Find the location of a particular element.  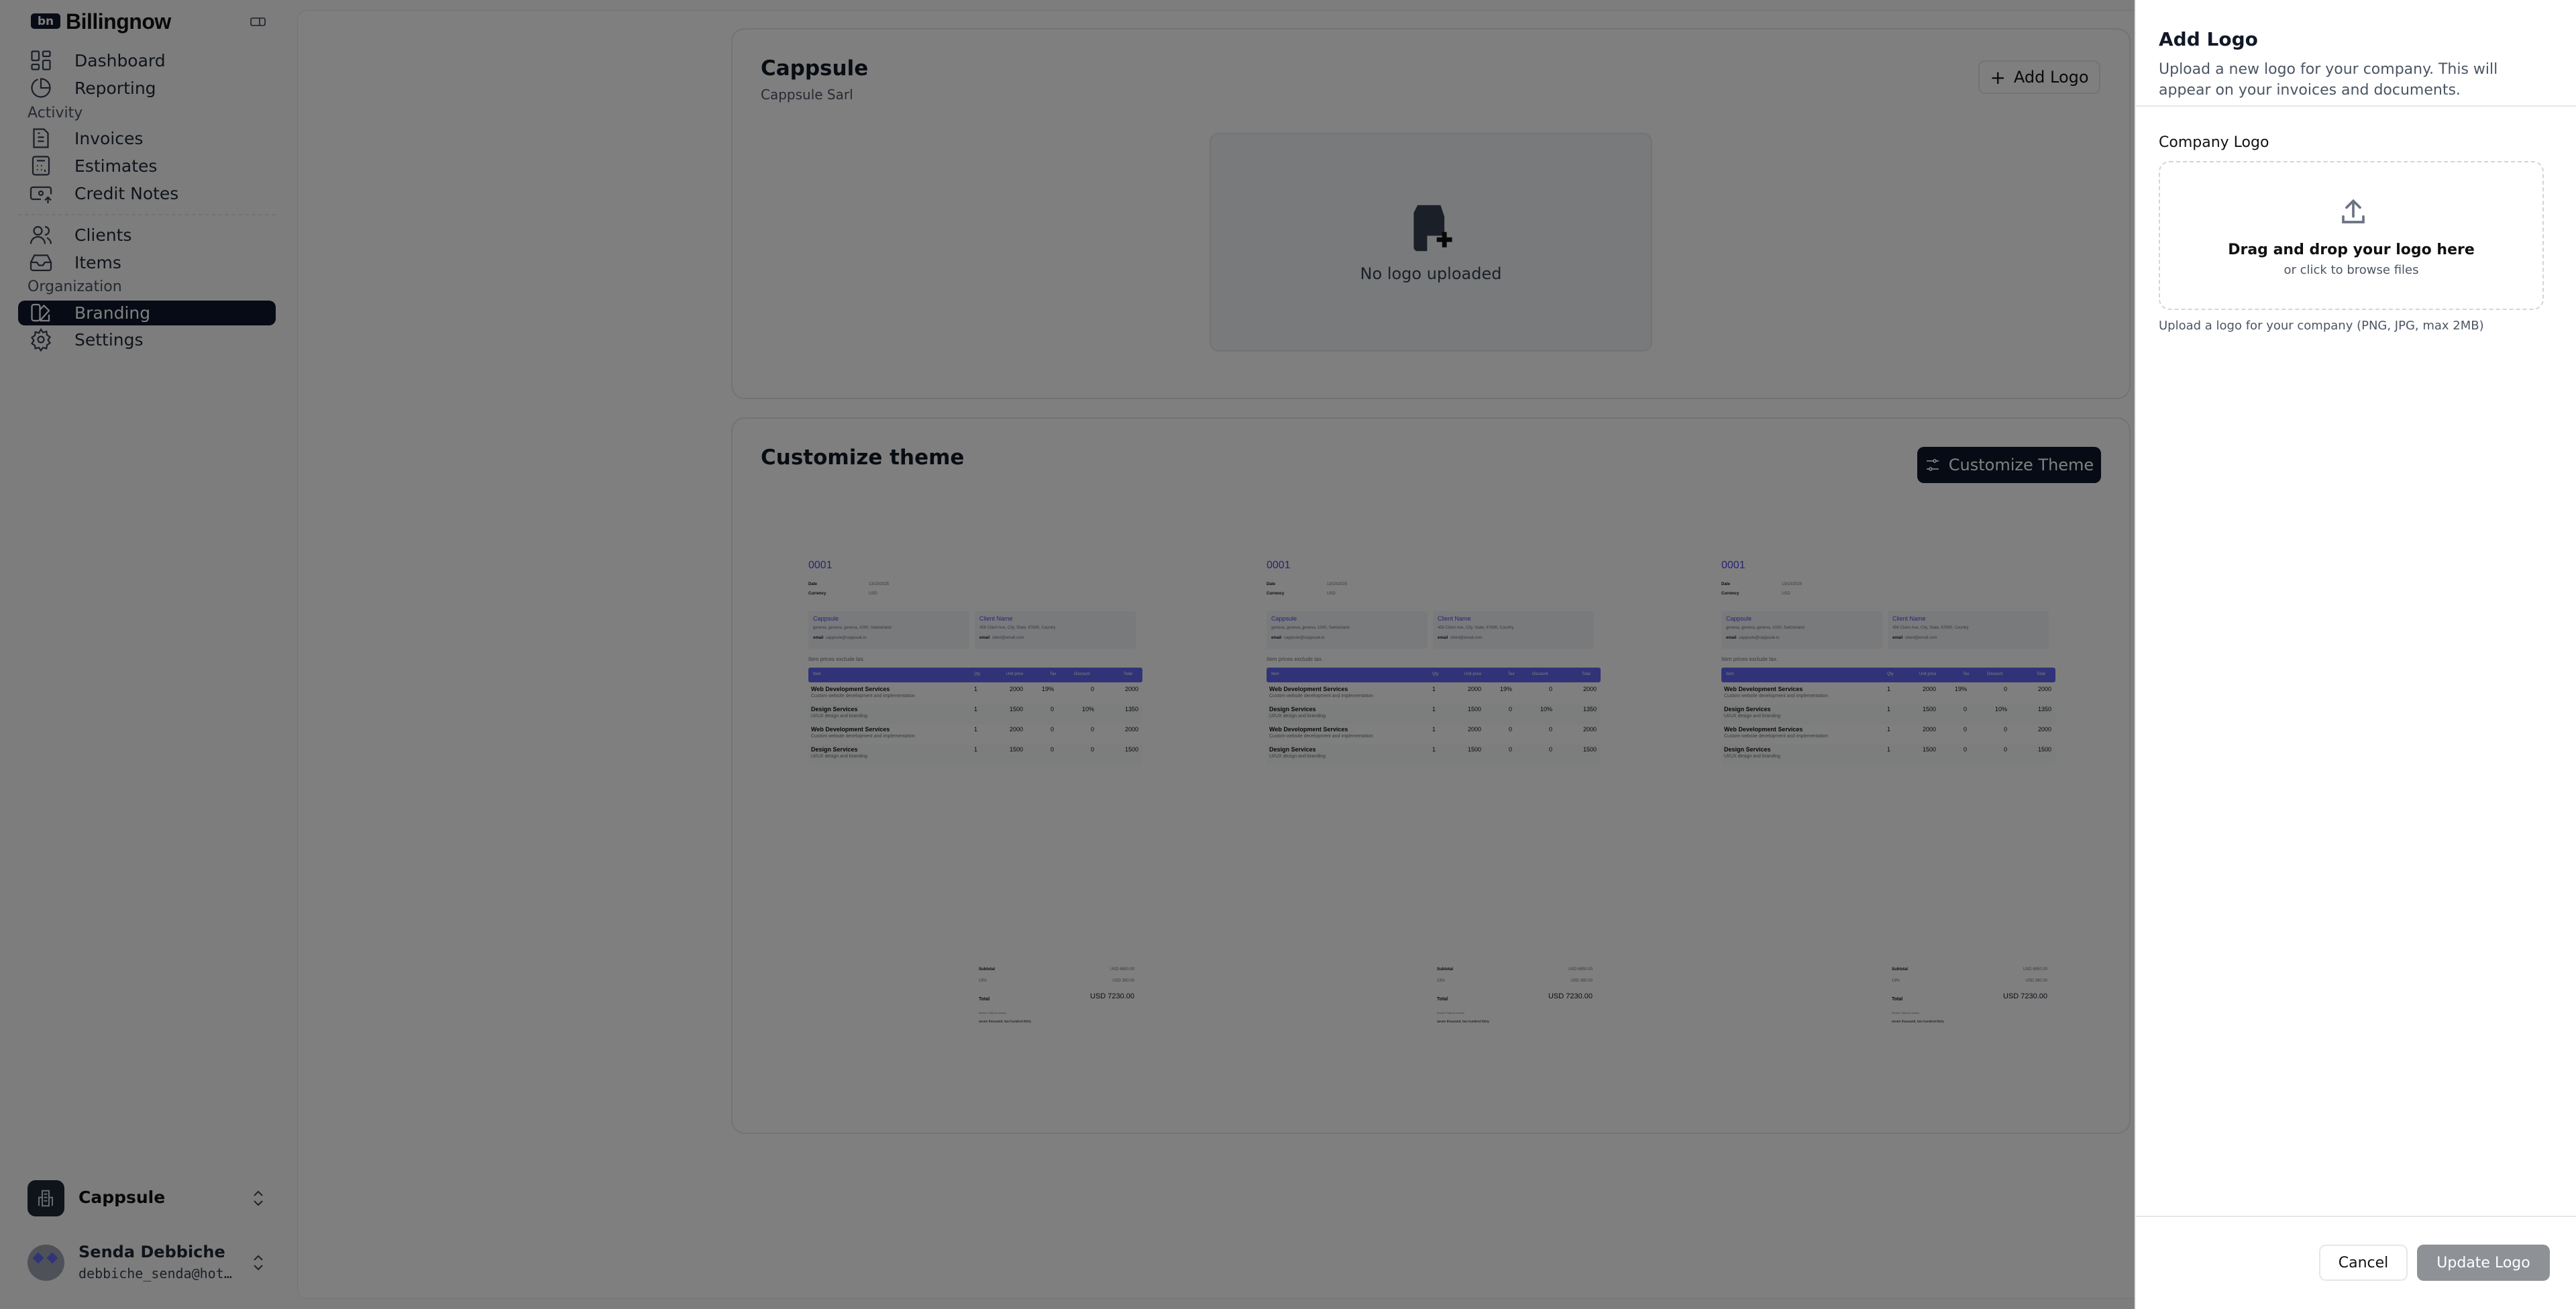

upload-icon is located at coordinates (2353, 211).